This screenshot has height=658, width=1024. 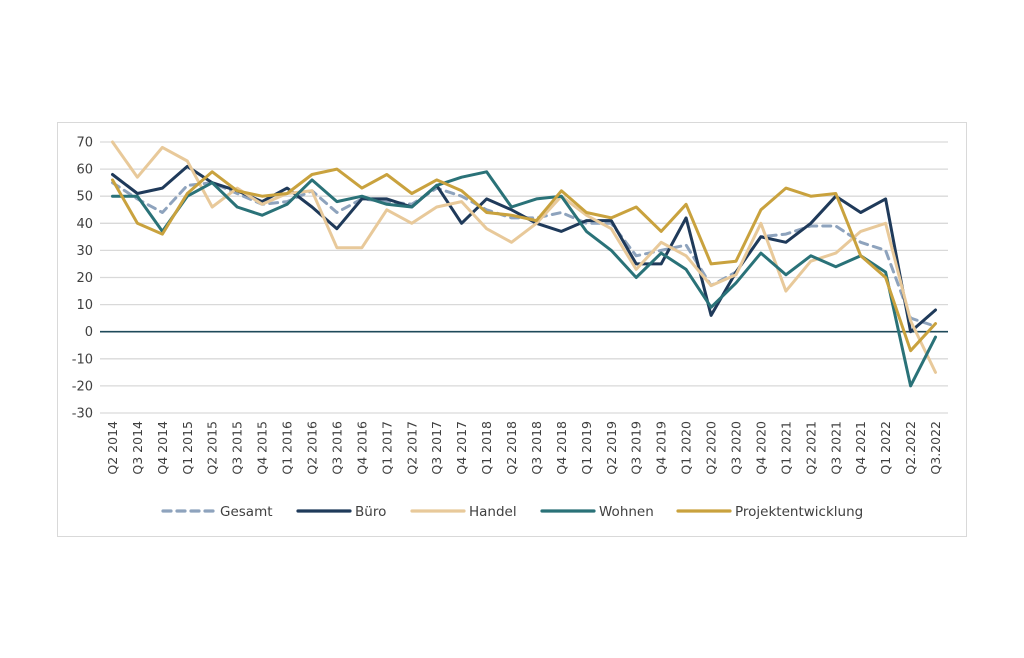 I want to click on legend: Gesamt Büro Handel Wohnen Projektentwicklung, so click(x=512, y=512).